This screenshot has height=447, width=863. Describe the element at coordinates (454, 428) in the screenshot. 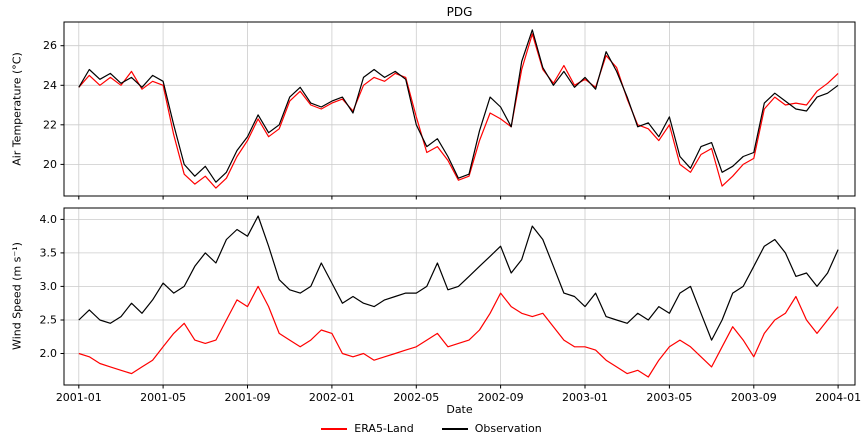

I see `observation-line-swatch` at that location.